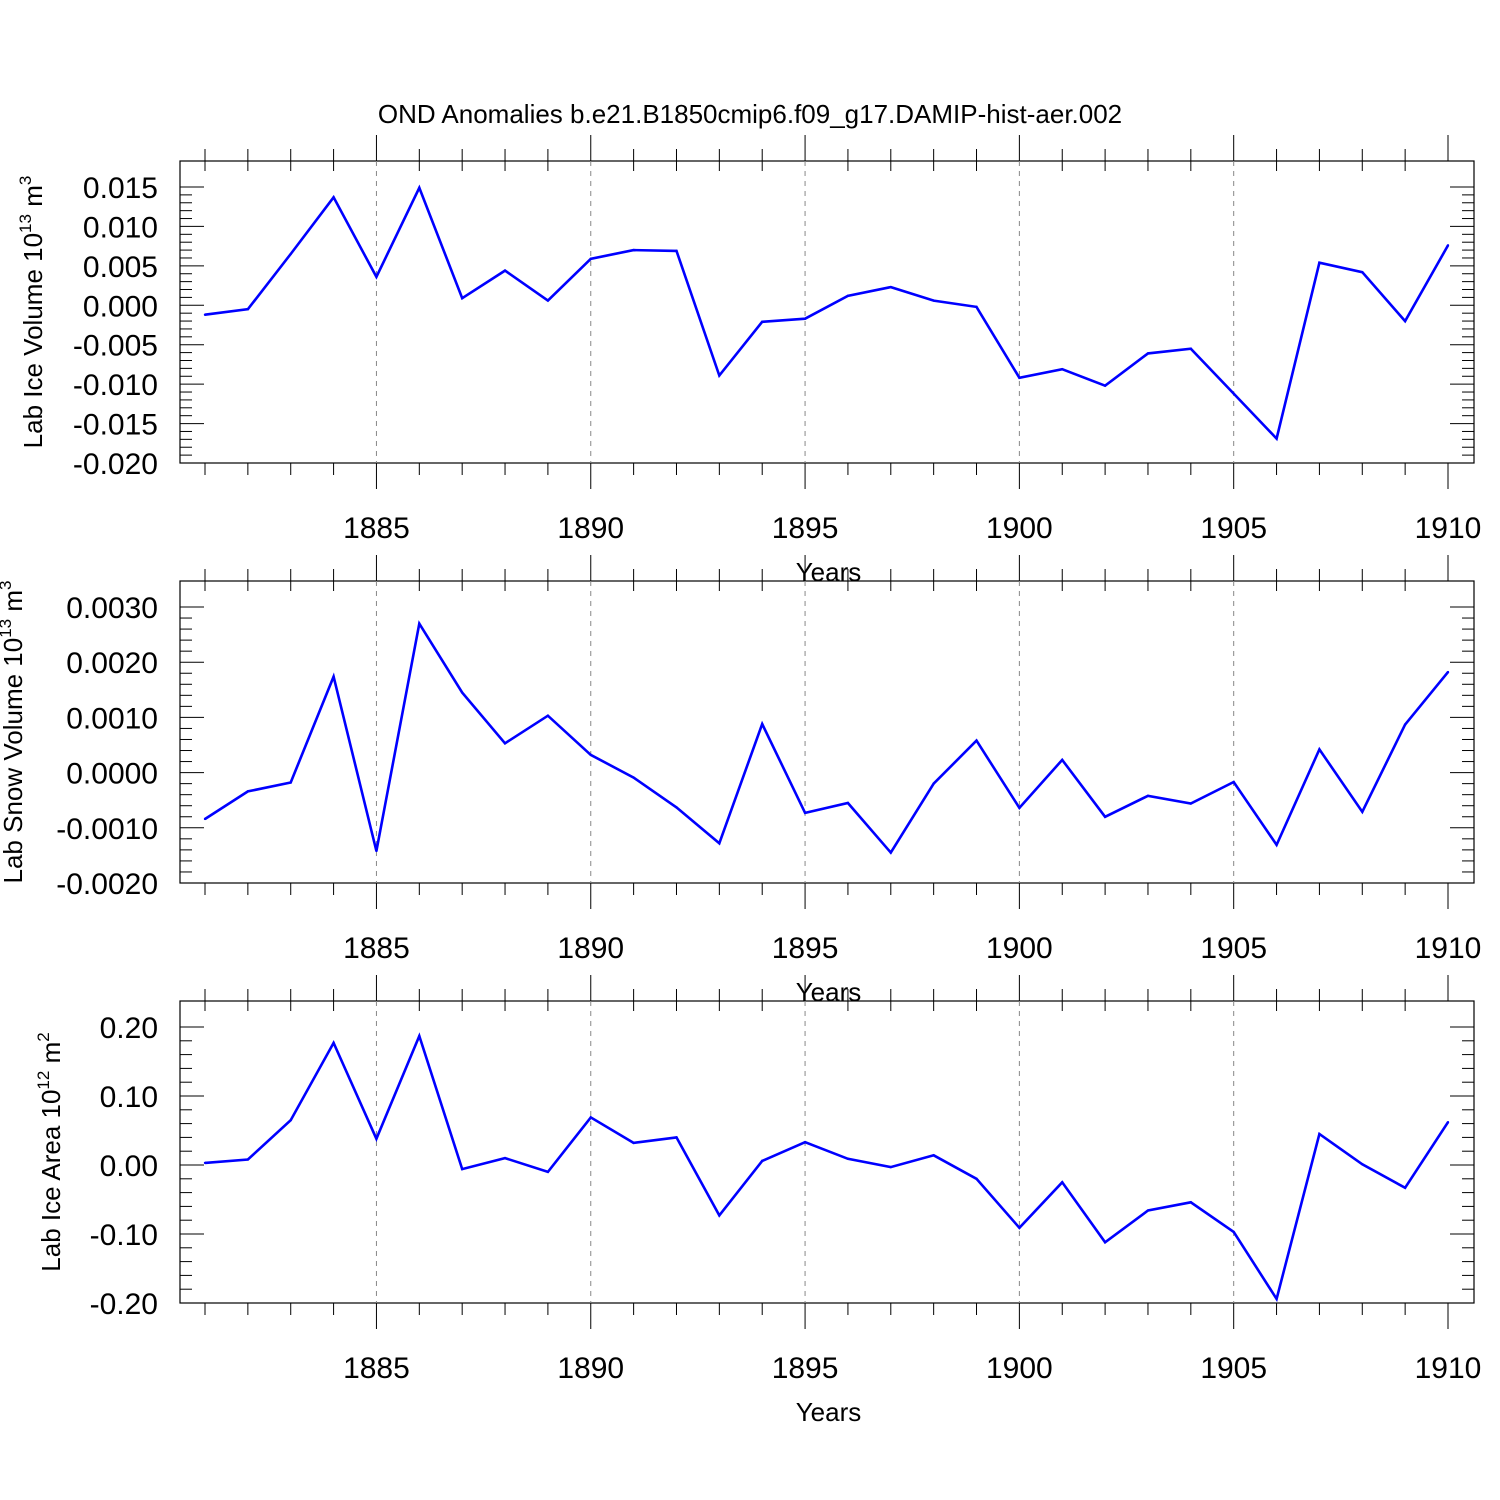 This screenshot has width=1500, height=1500. Describe the element at coordinates (14, 731) in the screenshot. I see `y-axis-label: Lab Snow Volume 1013 m3` at that location.